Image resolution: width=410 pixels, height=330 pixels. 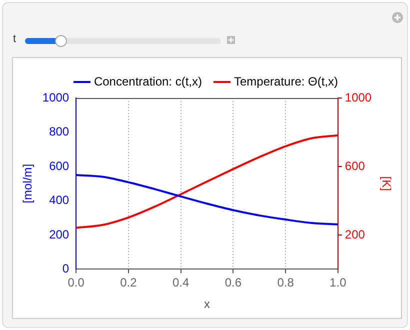 I want to click on x-tick-label: 0.8, so click(x=285, y=283).